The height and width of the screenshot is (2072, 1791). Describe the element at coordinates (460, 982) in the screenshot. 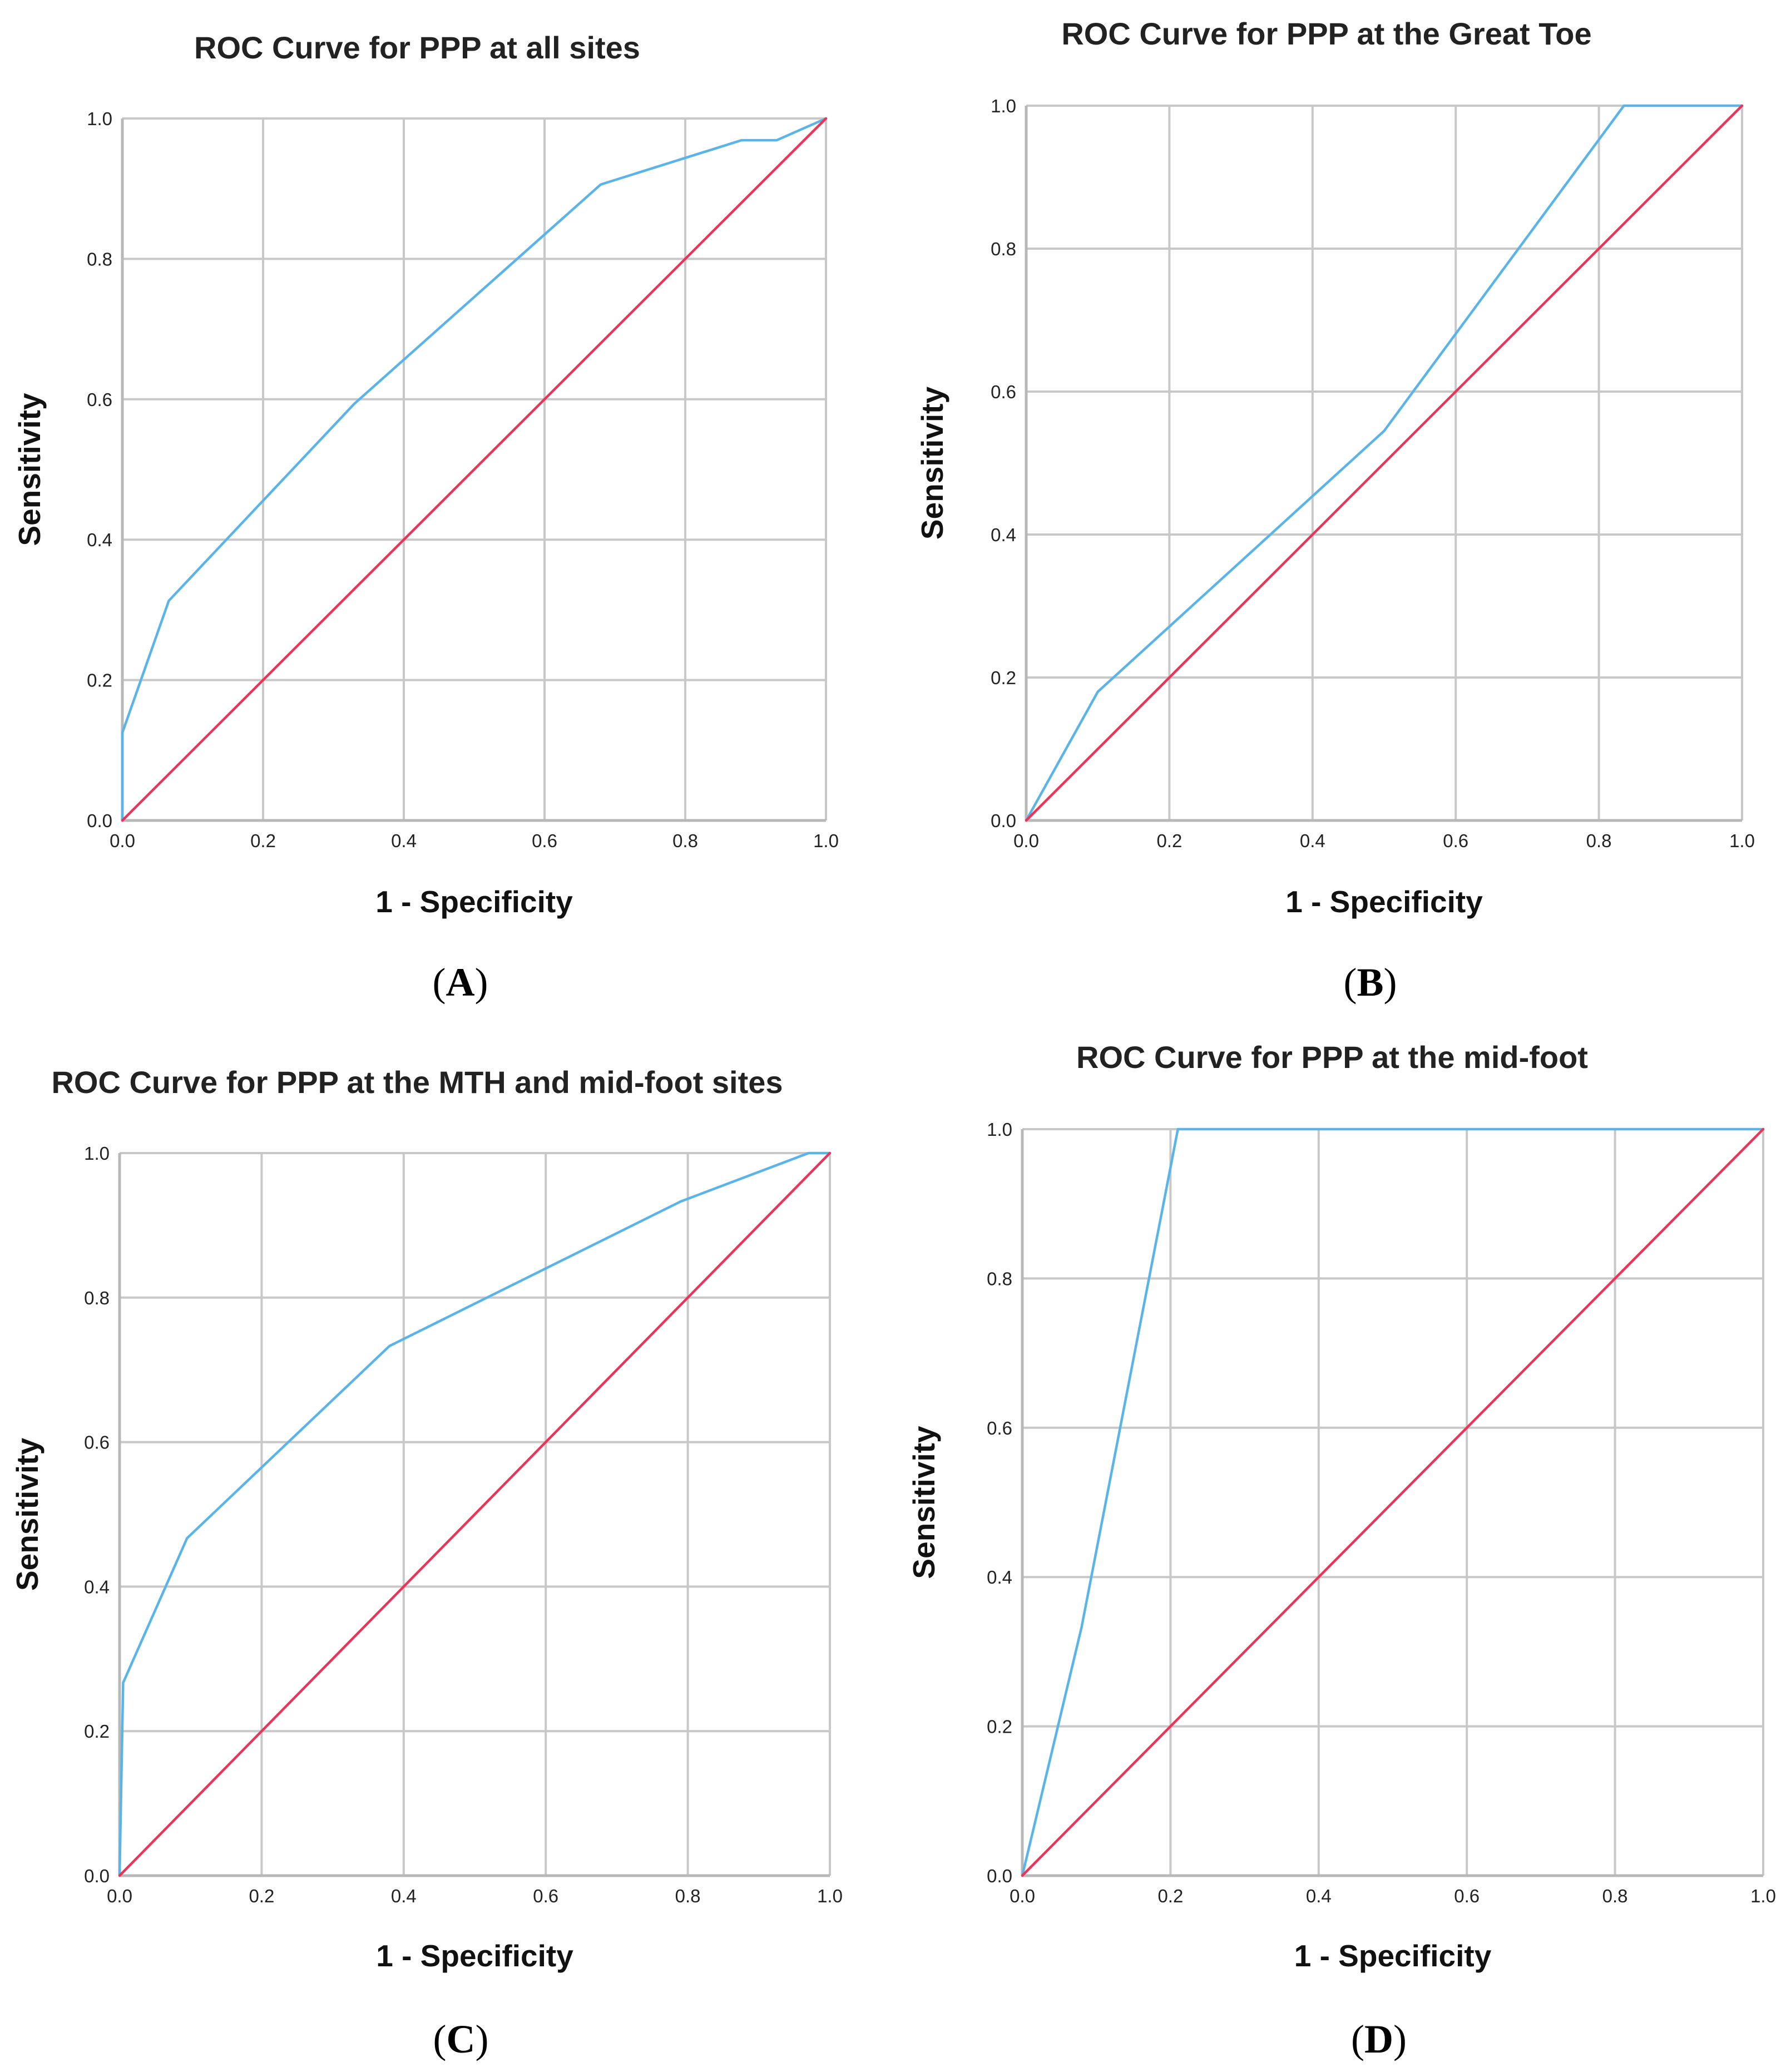

I see `panel-label: (A)` at that location.